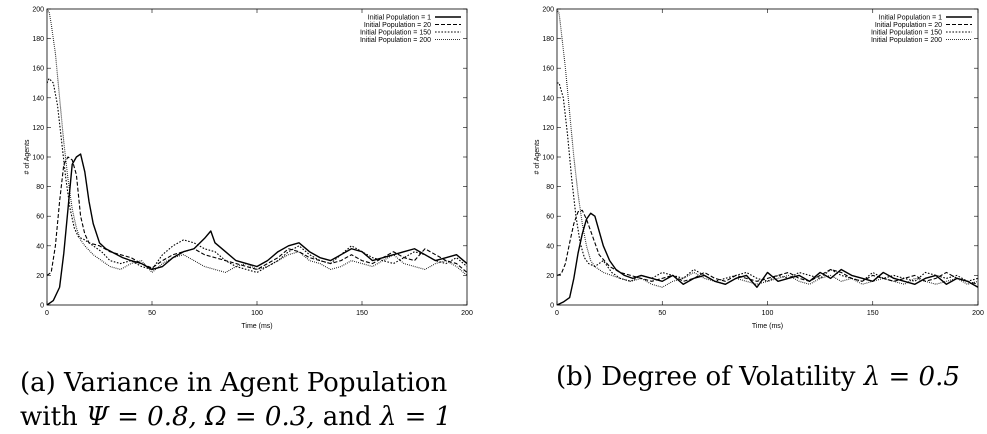 The image size is (987, 434). What do you see at coordinates (141, 417) in the screenshot?
I see `caption-a-psi: Ψ = 0.8,` at bounding box center [141, 417].